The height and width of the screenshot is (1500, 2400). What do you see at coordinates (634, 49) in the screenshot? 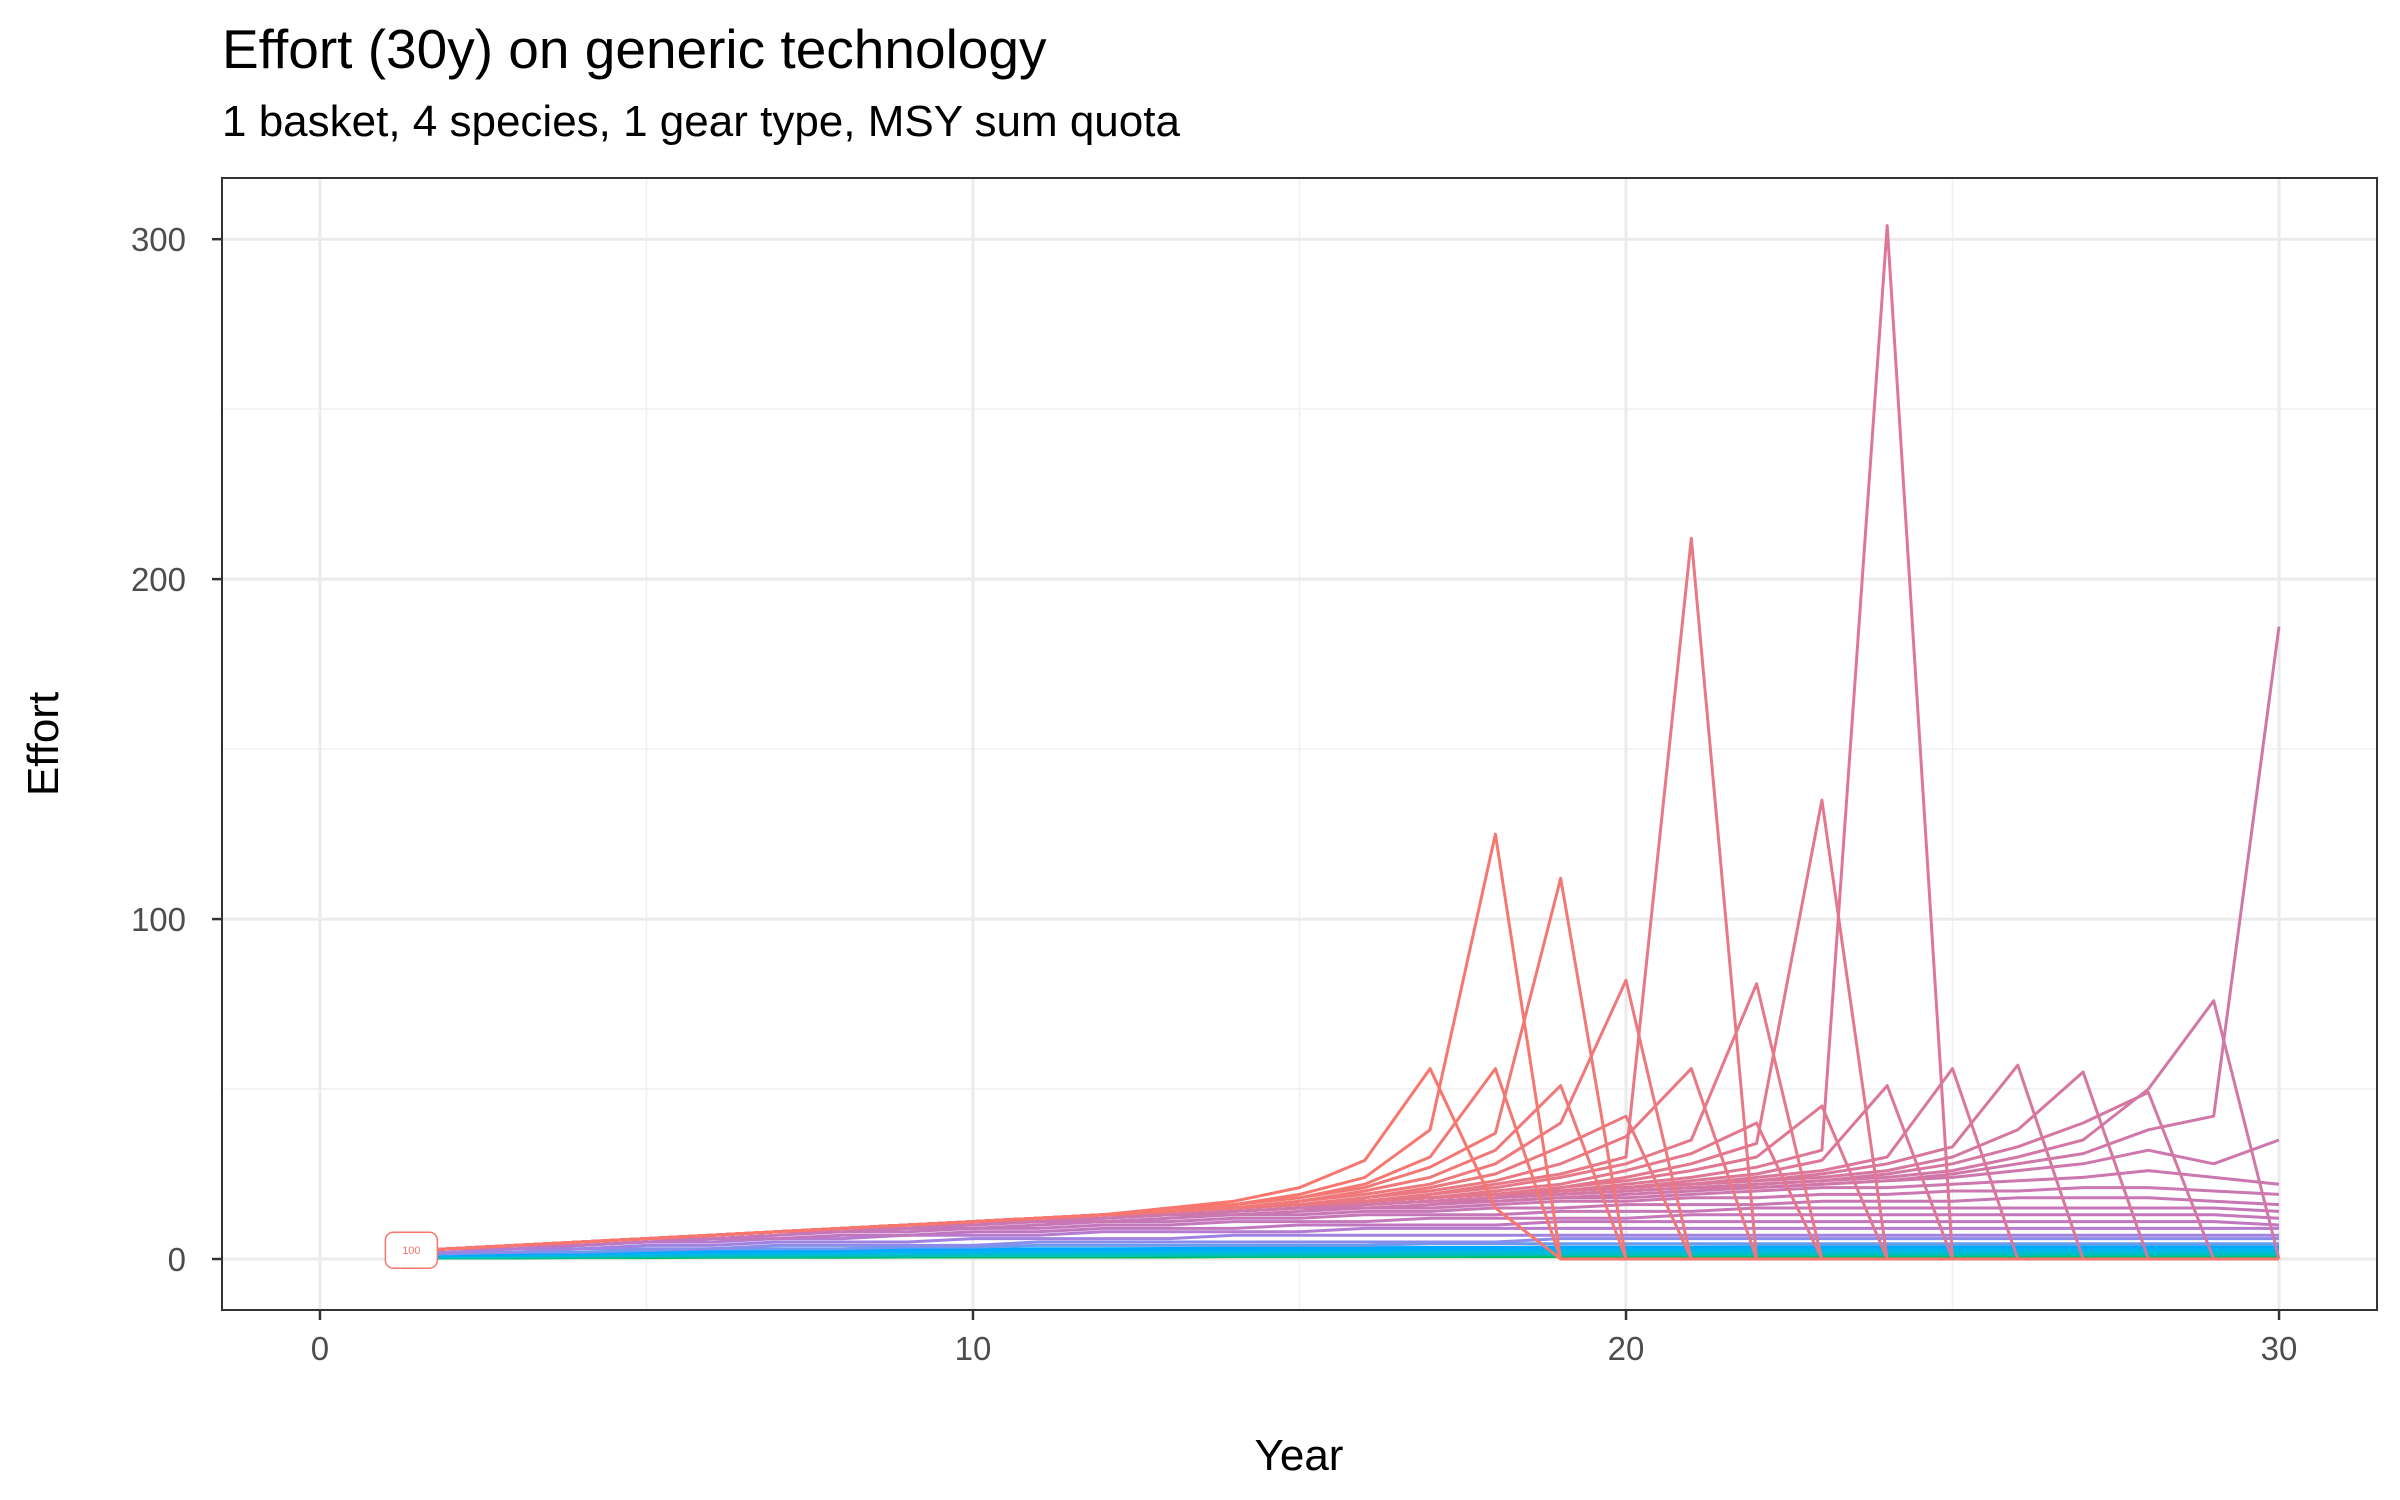
I see `chart-title: Effort (30y) on generic technology` at bounding box center [634, 49].